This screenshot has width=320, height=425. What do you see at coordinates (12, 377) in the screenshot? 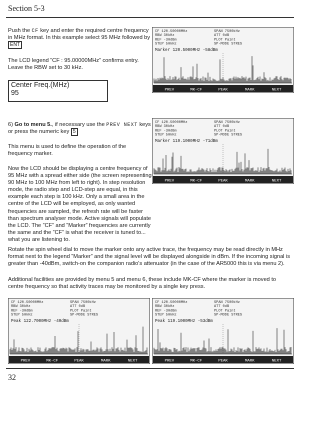
I see `page-number: 32` at bounding box center [12, 377].